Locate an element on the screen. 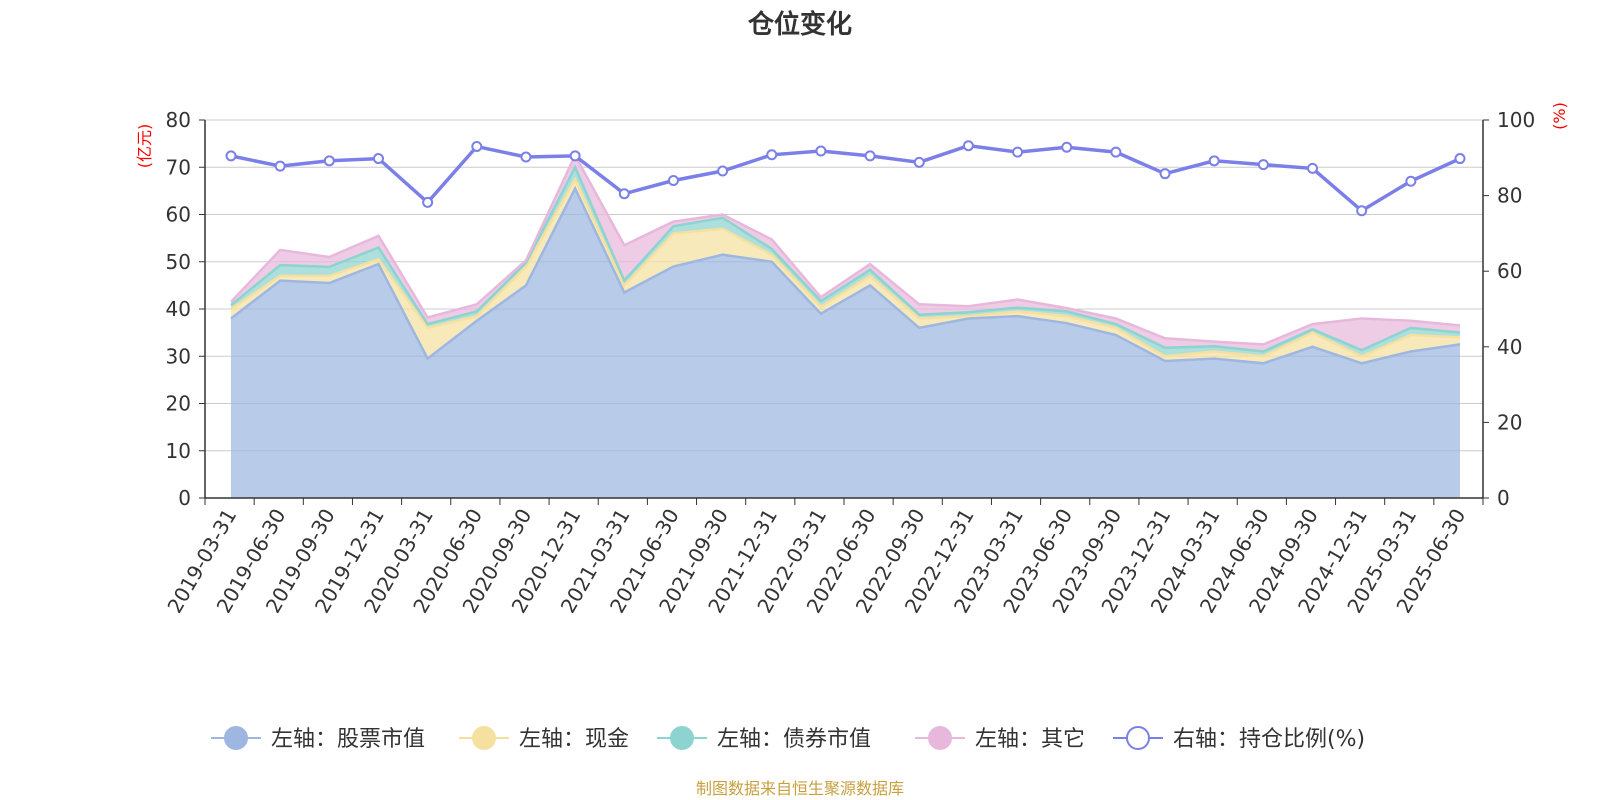 The width and height of the screenshot is (1600, 800). left-tick-label: 20 is located at coordinates (178, 404).